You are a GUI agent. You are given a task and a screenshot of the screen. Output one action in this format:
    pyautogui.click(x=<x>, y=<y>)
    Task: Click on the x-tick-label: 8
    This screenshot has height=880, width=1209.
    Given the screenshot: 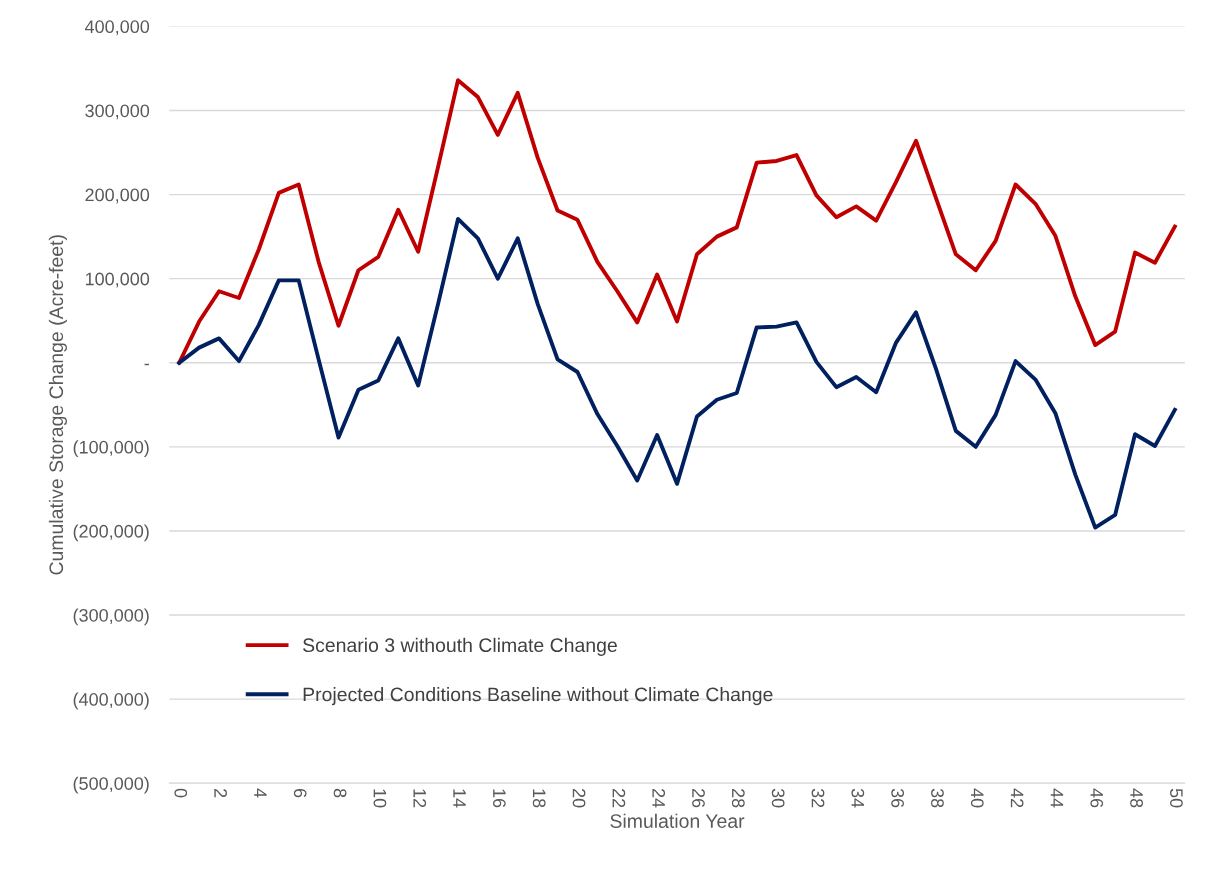 What is the action you would take?
    pyautogui.click(x=340, y=793)
    